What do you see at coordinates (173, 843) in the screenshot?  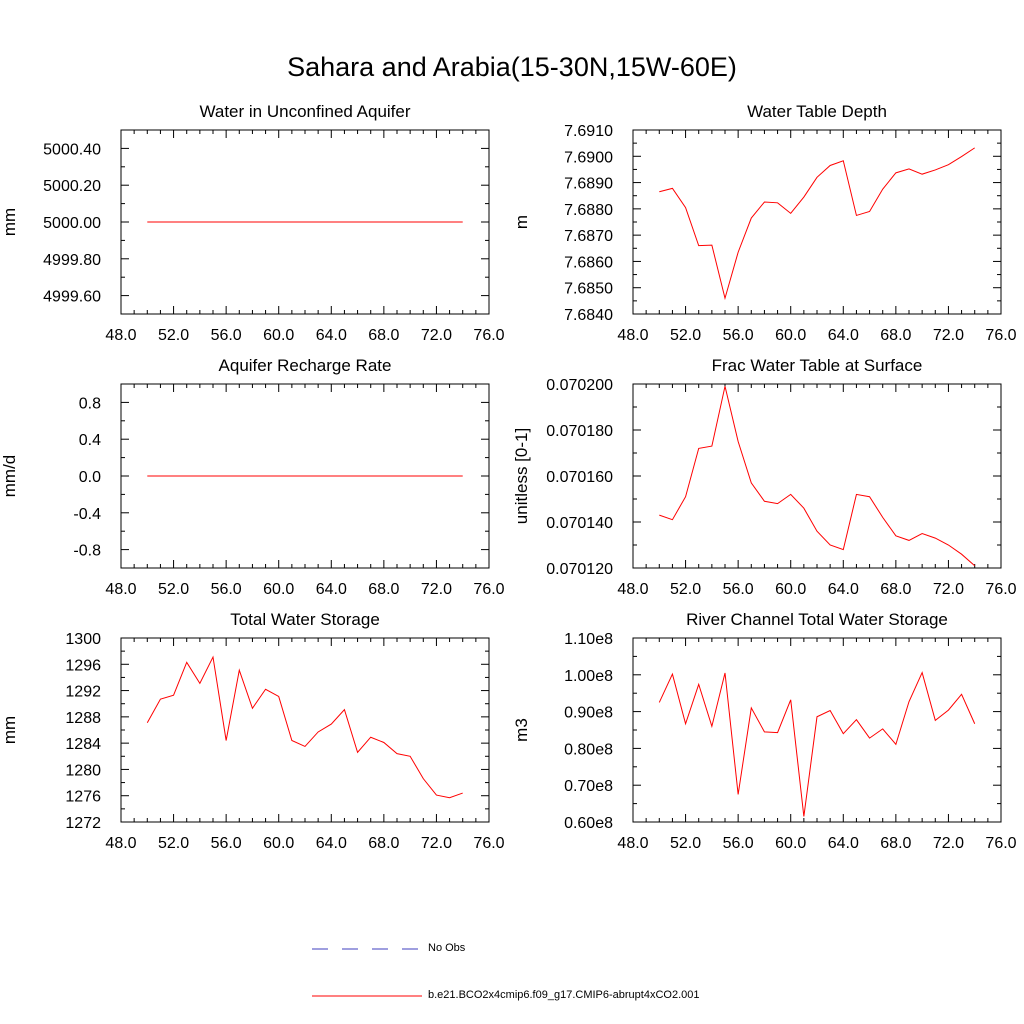 I see `panel-5-xtick-label: 52.0` at bounding box center [173, 843].